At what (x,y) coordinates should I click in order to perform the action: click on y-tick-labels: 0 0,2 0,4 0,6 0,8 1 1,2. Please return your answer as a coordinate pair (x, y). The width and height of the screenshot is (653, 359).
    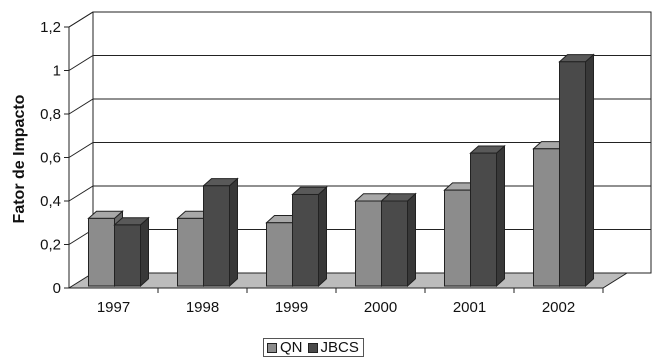
    Looking at the image, I should click on (50, 158).